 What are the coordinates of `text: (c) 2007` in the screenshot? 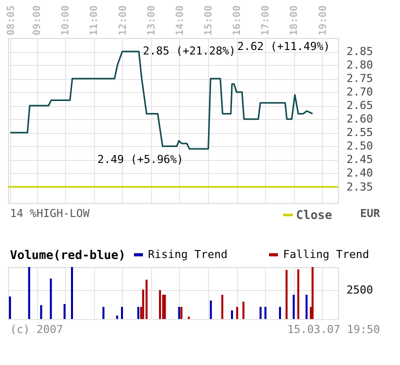 It's located at (36, 329).